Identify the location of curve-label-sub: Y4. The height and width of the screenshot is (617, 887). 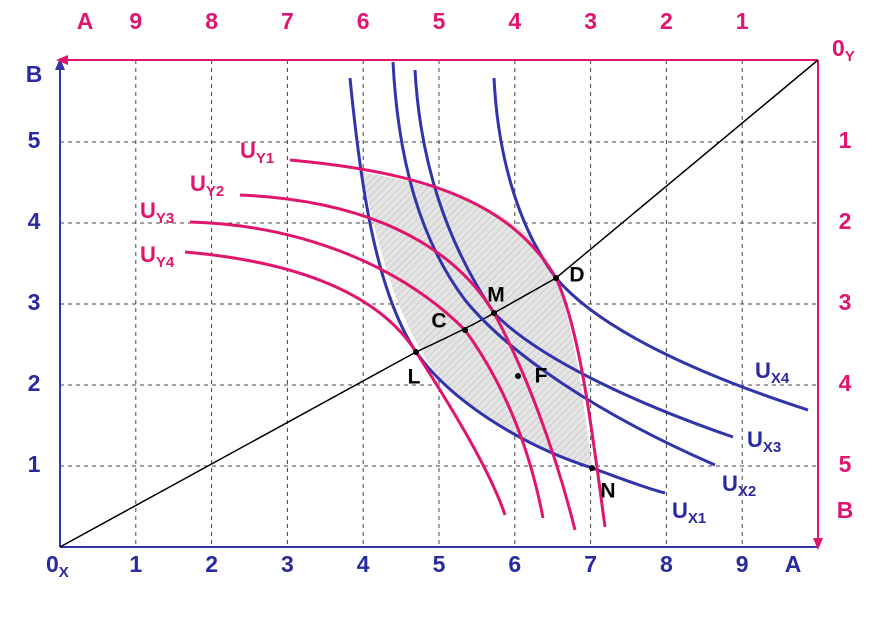
(165, 262).